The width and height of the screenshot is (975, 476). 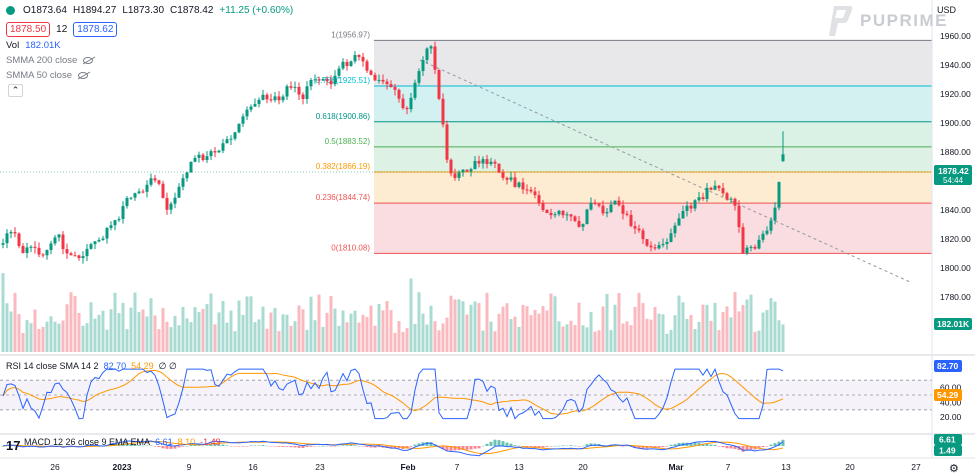 I want to click on spread-value: 12, so click(x=62, y=29).